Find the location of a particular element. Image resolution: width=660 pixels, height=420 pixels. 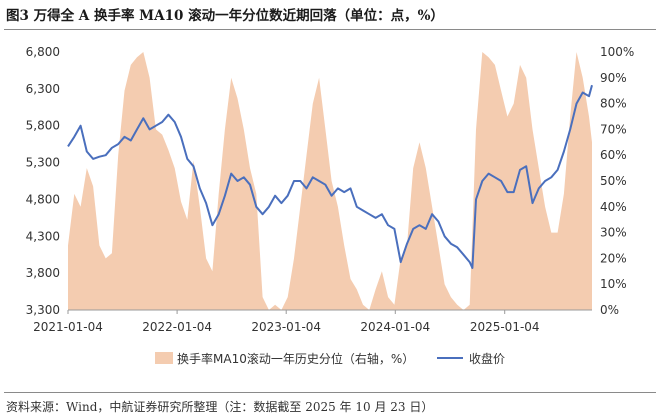

x-tick-label: 2023-01-04 is located at coordinates (286, 327).